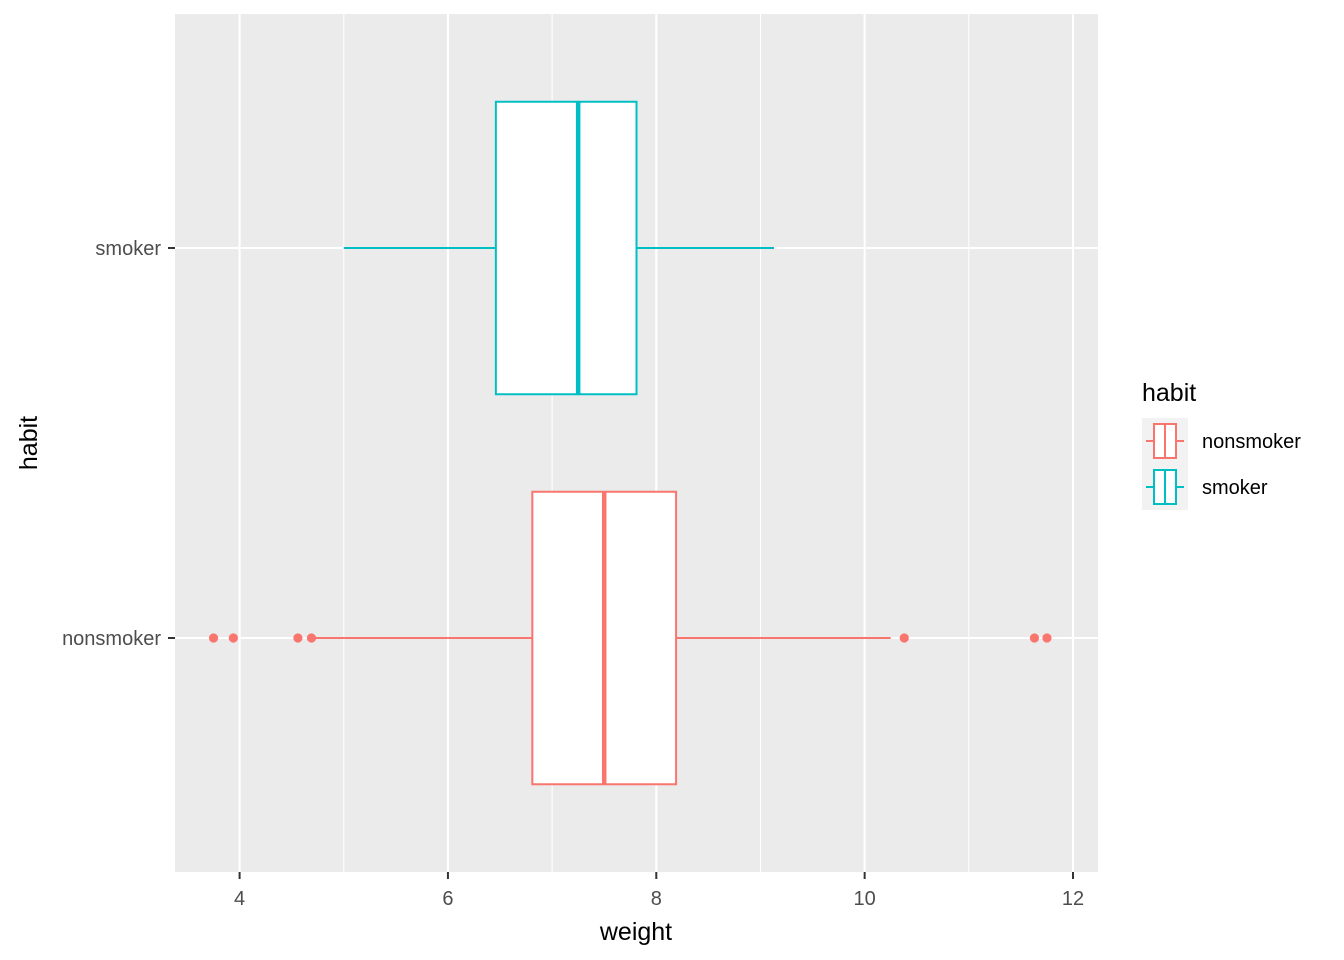 The image size is (1344, 960). I want to click on box-iqr, so click(566, 248).